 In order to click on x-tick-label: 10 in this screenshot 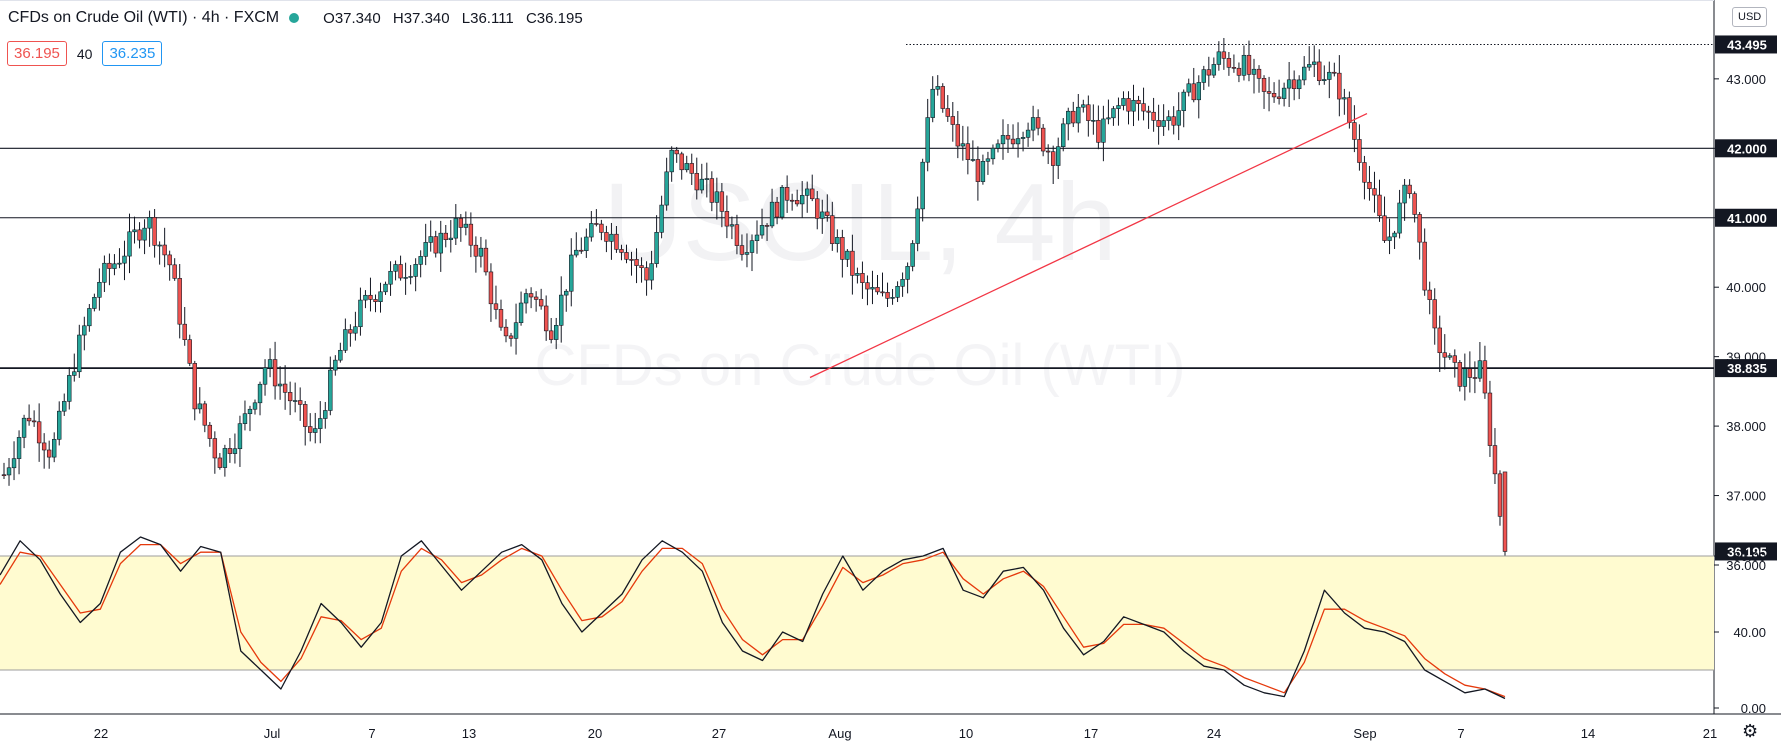, I will do `click(966, 733)`.